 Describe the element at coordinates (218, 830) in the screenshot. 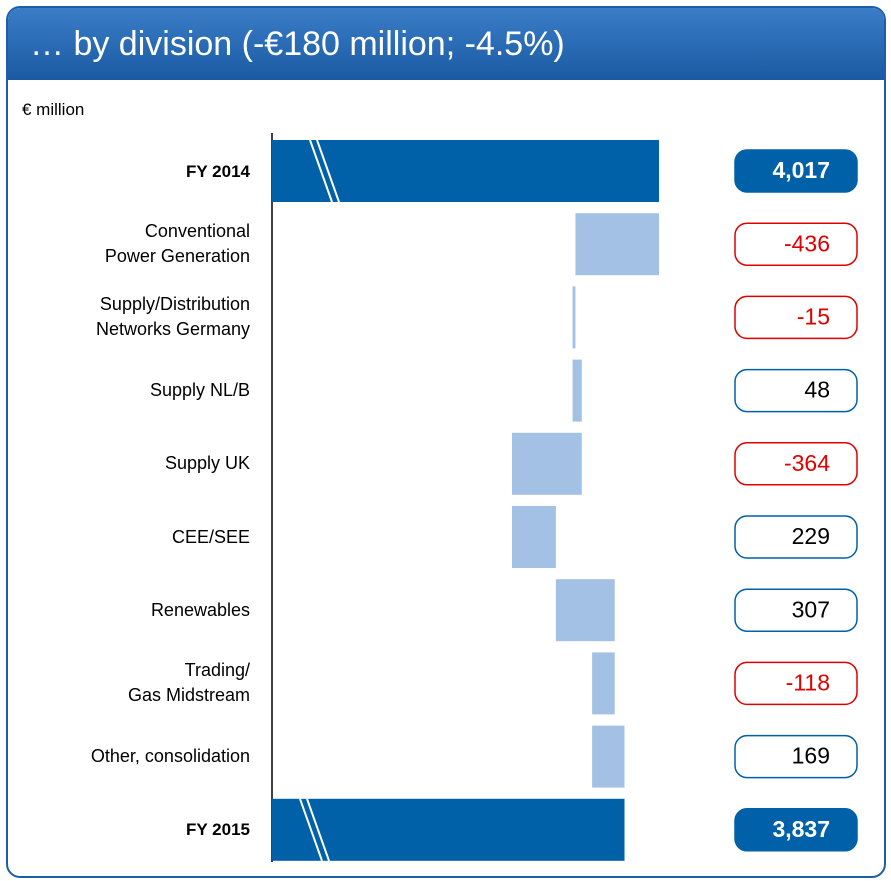

I see `category-label: FY 2015` at that location.